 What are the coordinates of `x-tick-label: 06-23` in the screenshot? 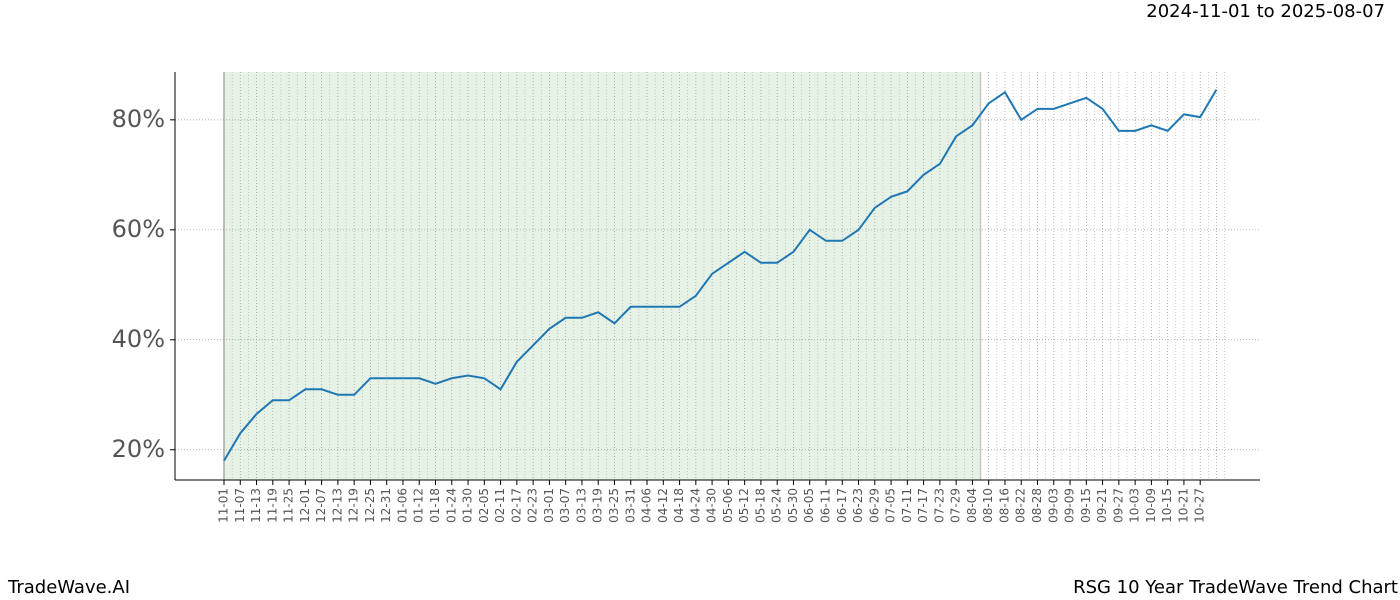 It's located at (858, 505).